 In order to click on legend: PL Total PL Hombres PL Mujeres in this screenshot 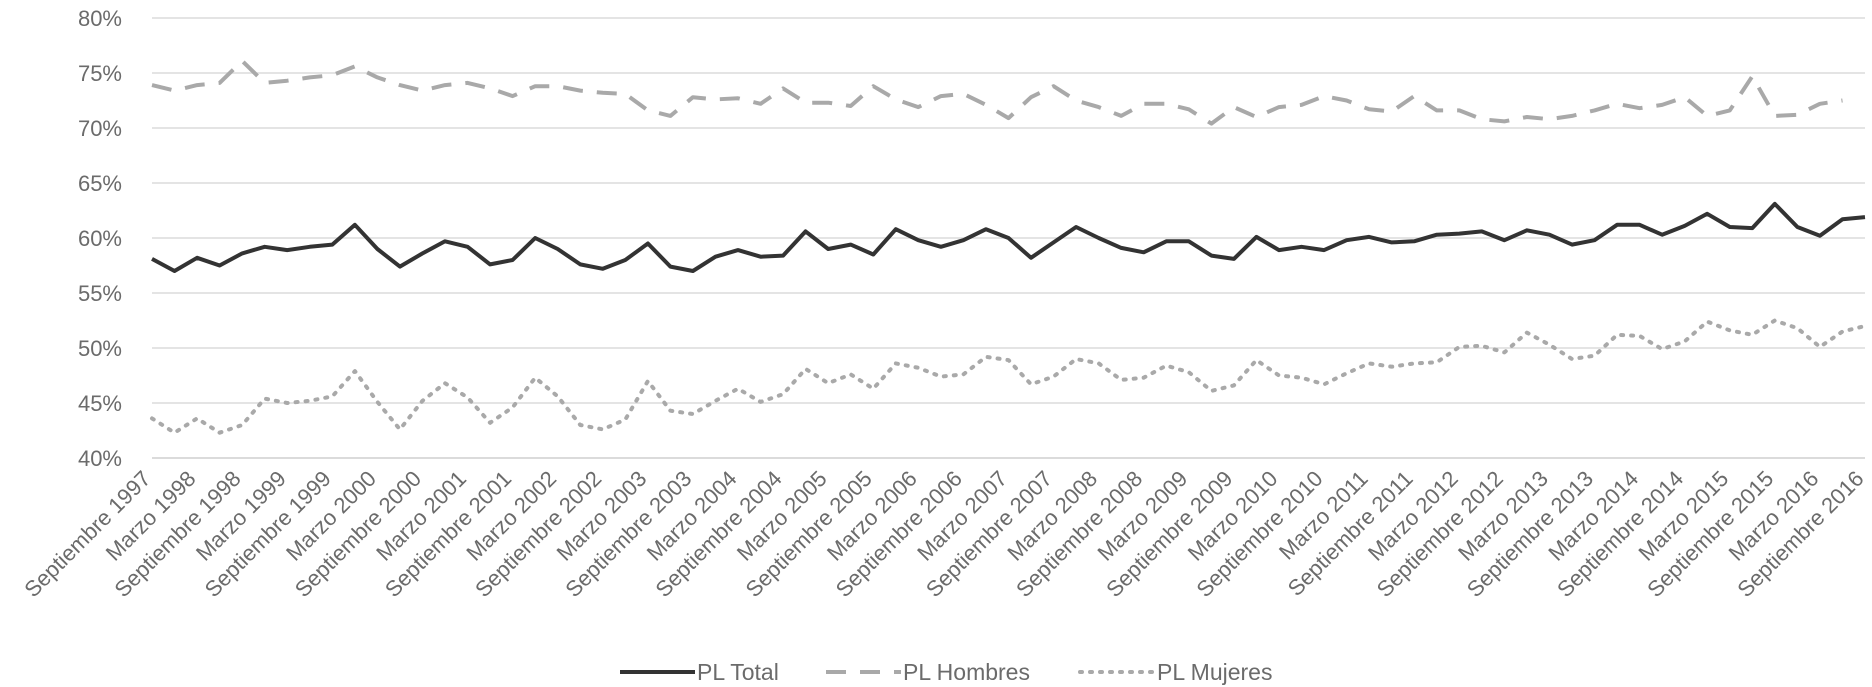, I will do `click(946, 672)`.